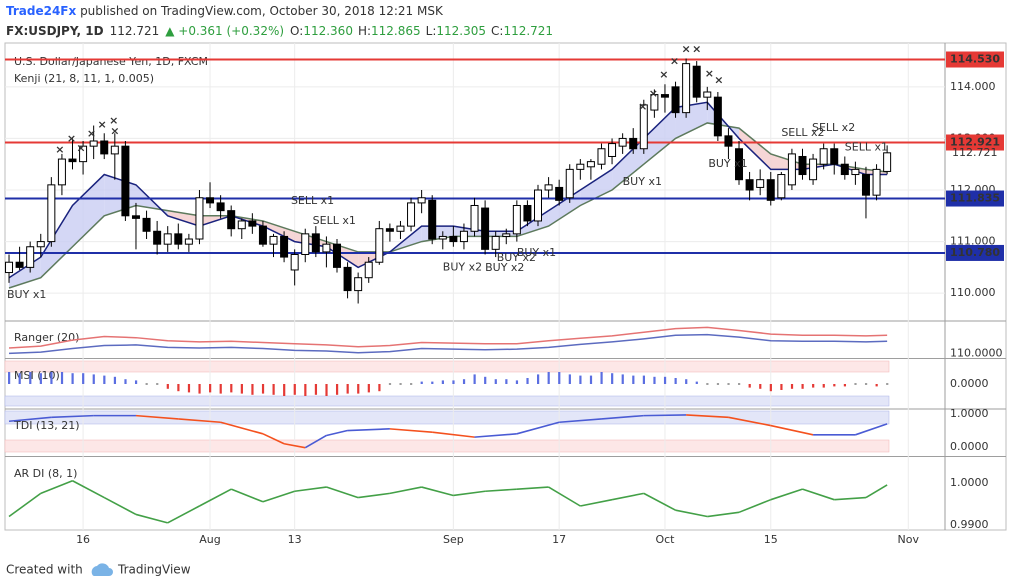  I want to click on ohlc-key: C:, so click(497, 31).